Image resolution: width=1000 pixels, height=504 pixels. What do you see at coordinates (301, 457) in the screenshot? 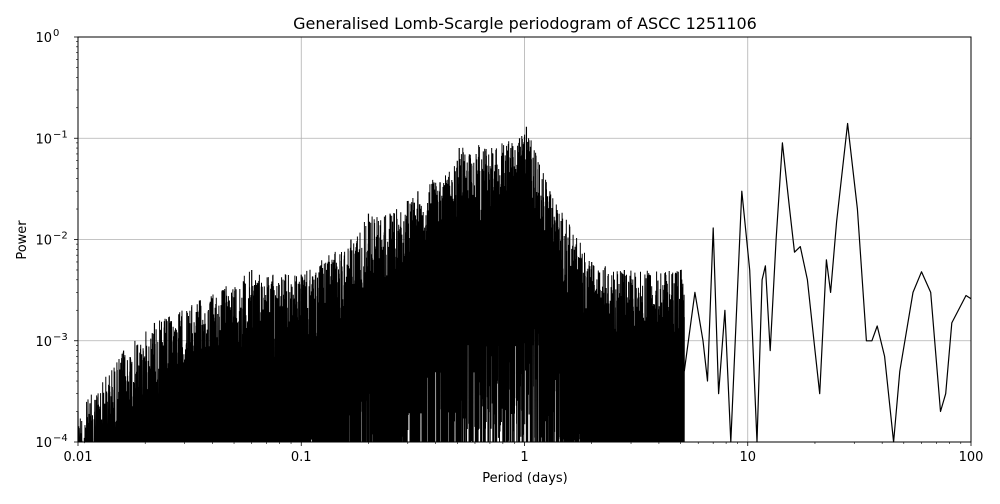
I see `x-tick-label: 0.1` at bounding box center [301, 457].